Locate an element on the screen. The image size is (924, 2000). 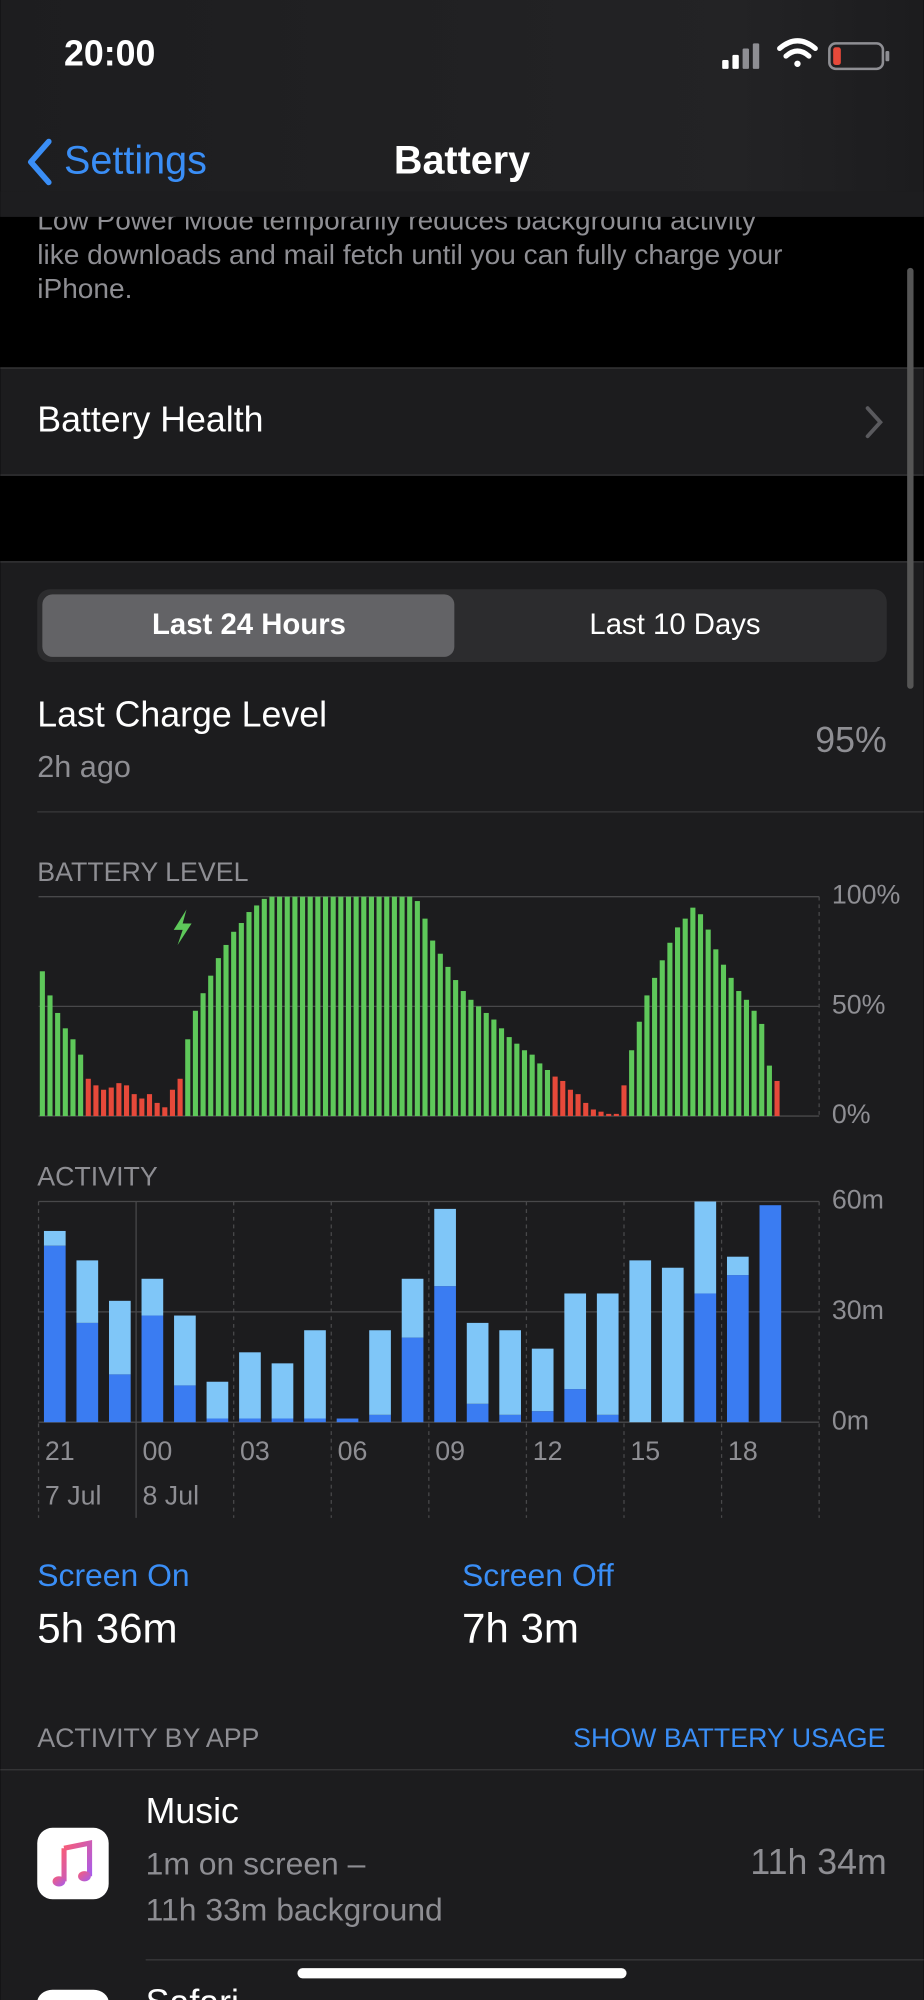
chevron is located at coordinates (874, 422).